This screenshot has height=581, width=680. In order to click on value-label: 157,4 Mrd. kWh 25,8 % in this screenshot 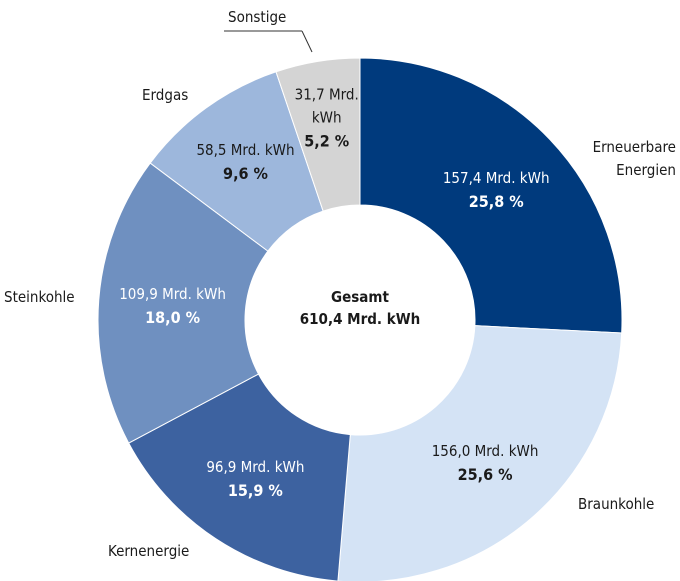, I will do `click(496, 190)`.